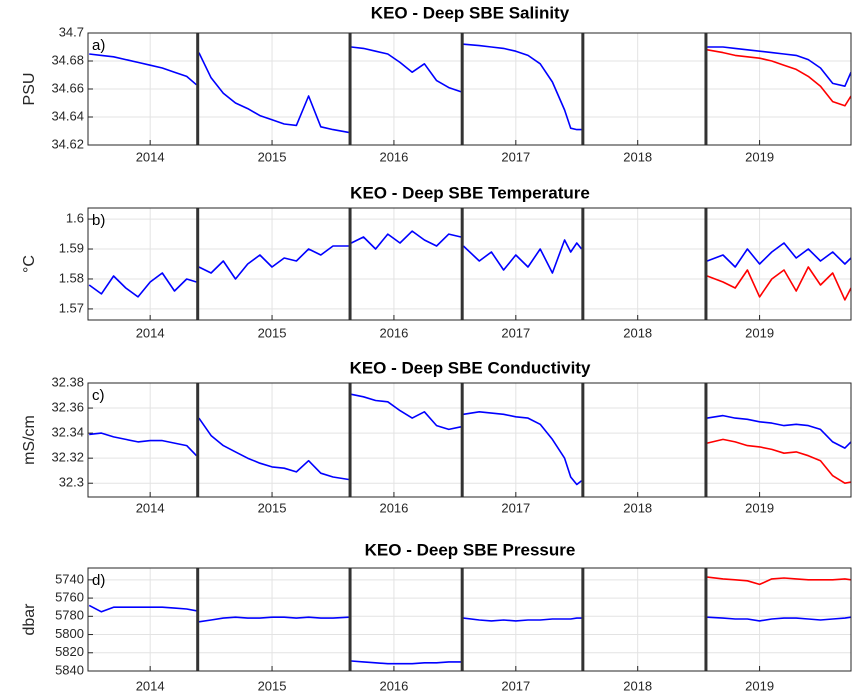 This screenshot has height=697, width=852. Describe the element at coordinates (69, 578) in the screenshot. I see `y-tick-label: 5740` at that location.